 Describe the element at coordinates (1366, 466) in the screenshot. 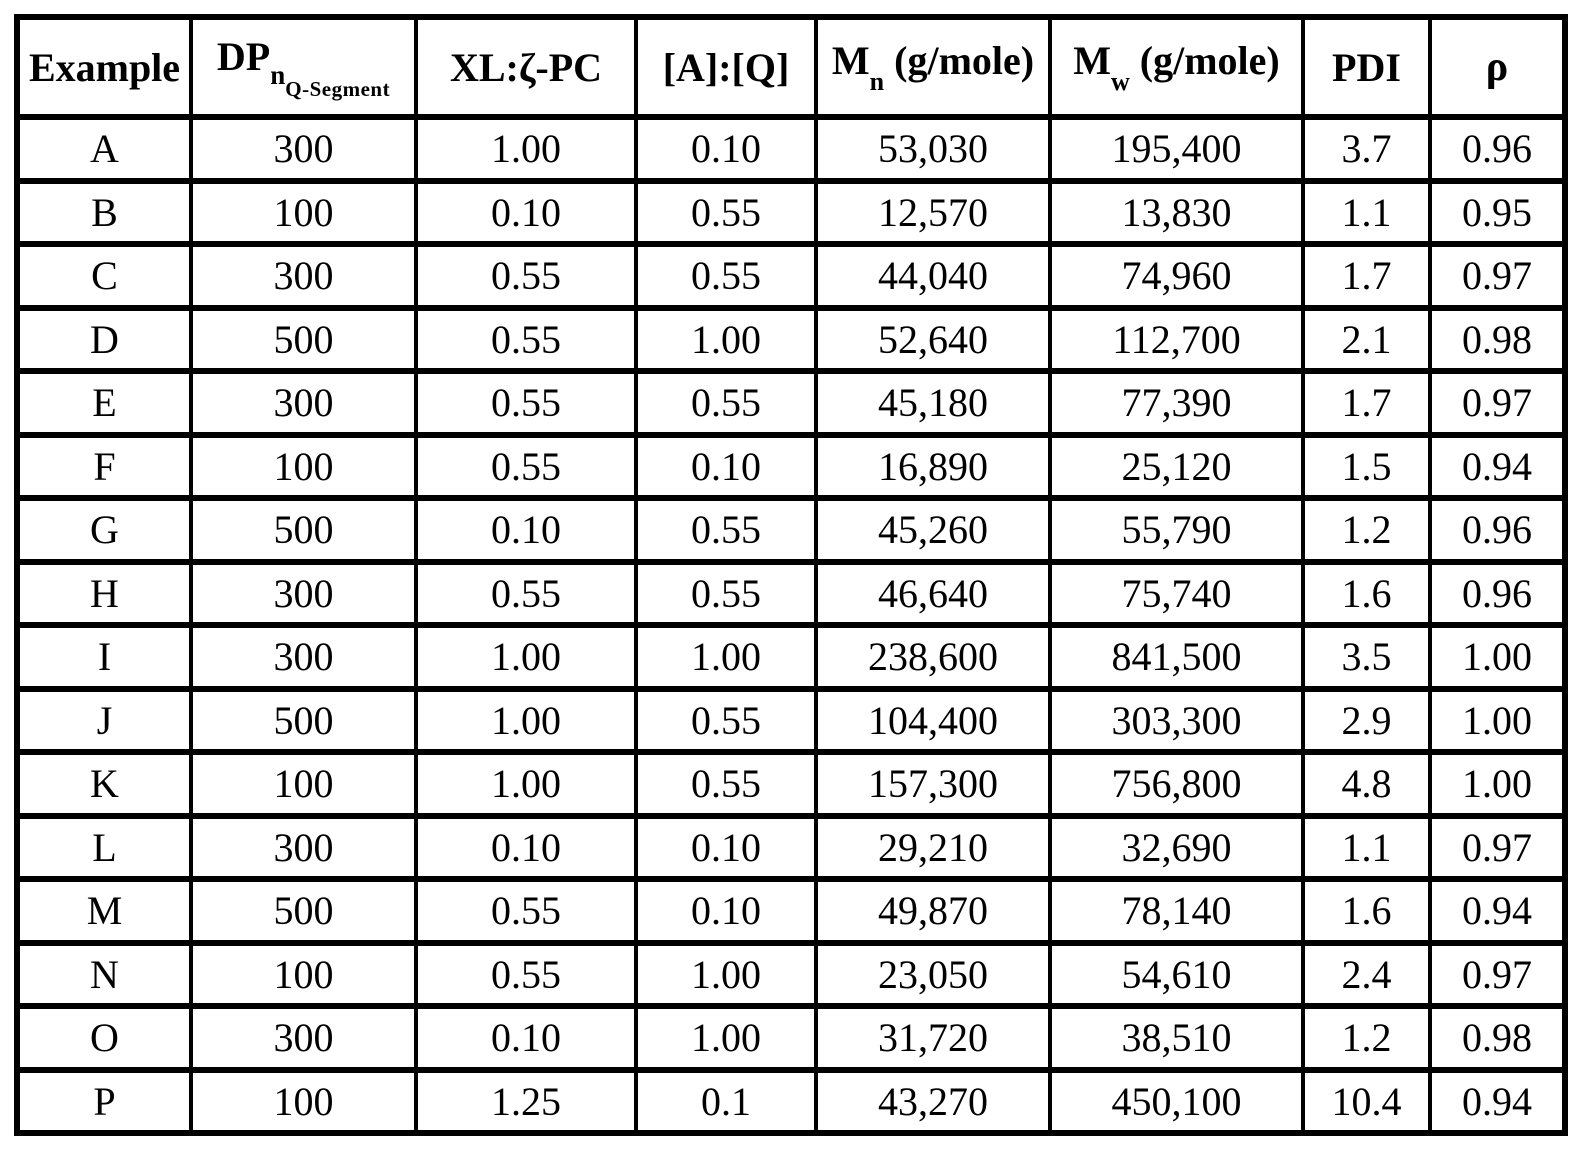

I see `cell-f-pdi: 1.5` at that location.